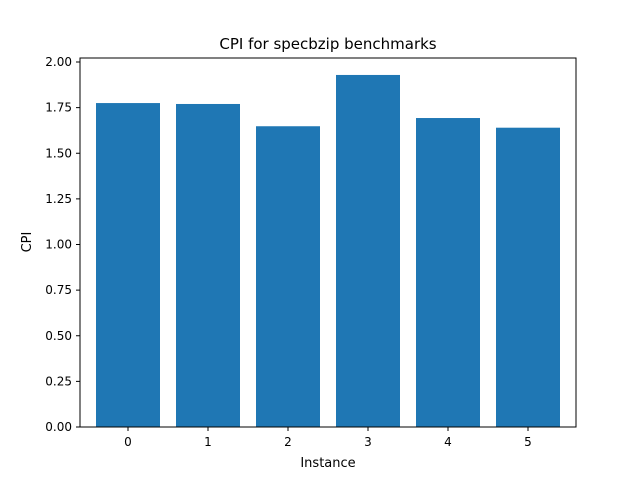  What do you see at coordinates (368, 442) in the screenshot?
I see `x-tick-label: 3` at bounding box center [368, 442].